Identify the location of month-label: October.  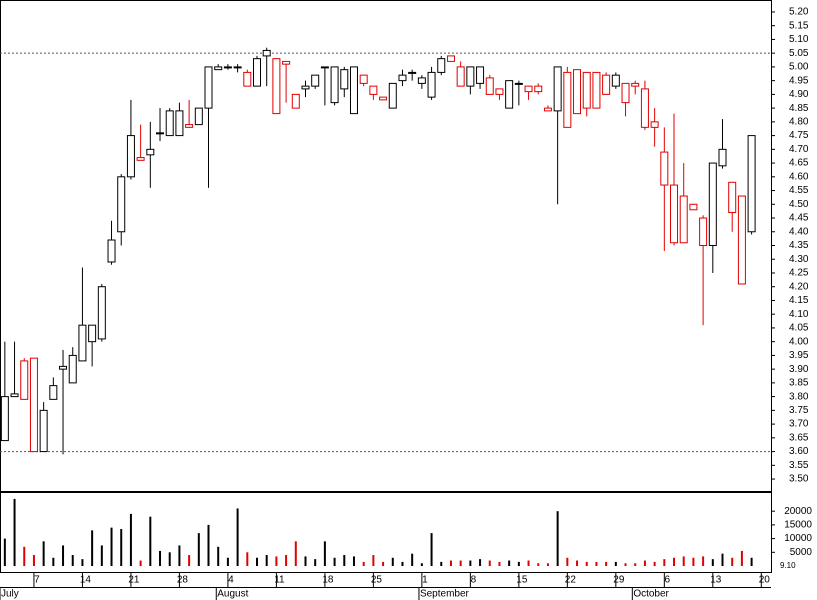
(651, 594).